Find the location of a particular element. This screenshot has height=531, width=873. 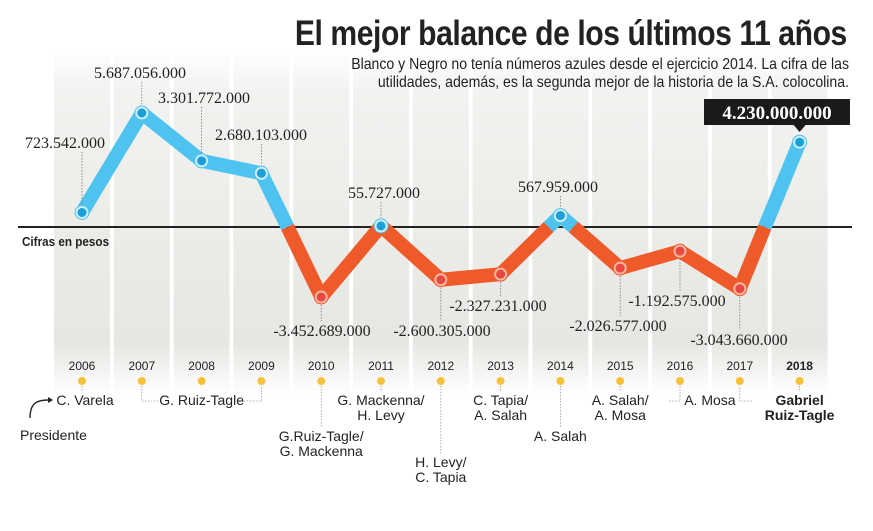

year-label: 2008 is located at coordinates (201, 366).